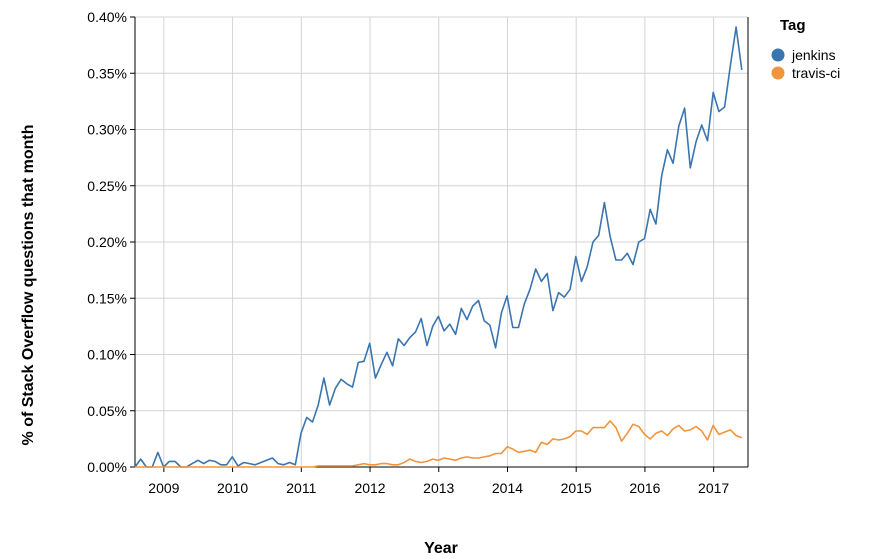 This screenshot has height=559, width=872. Describe the element at coordinates (816, 73) in the screenshot. I see `legend-label-travis-ci: travis-ci` at that location.